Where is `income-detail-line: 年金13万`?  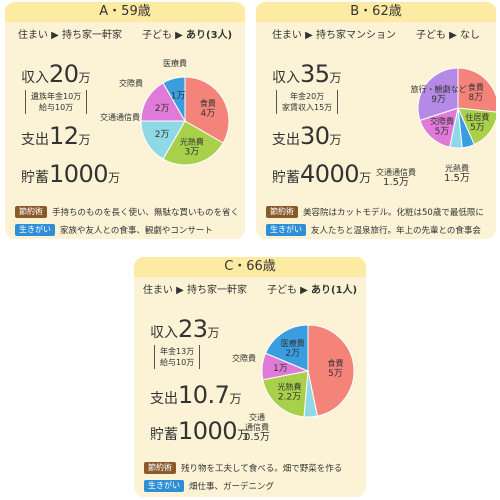
income-detail-line: 年金13万 is located at coordinates (177, 351).